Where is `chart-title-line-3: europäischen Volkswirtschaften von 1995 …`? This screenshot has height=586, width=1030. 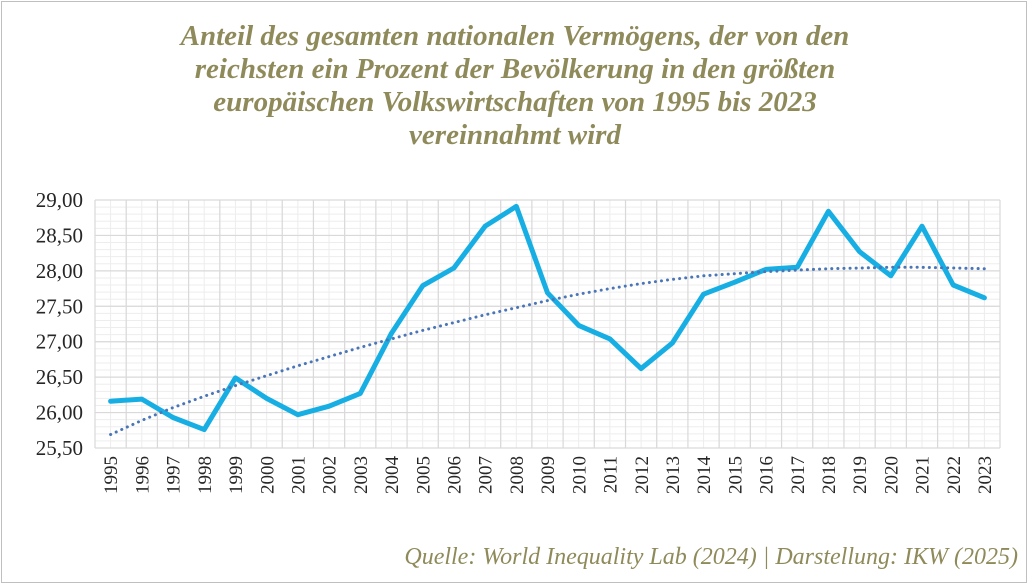 chart-title-line-3: europäischen Volkswirtschaften von 1995 … is located at coordinates (515, 102).